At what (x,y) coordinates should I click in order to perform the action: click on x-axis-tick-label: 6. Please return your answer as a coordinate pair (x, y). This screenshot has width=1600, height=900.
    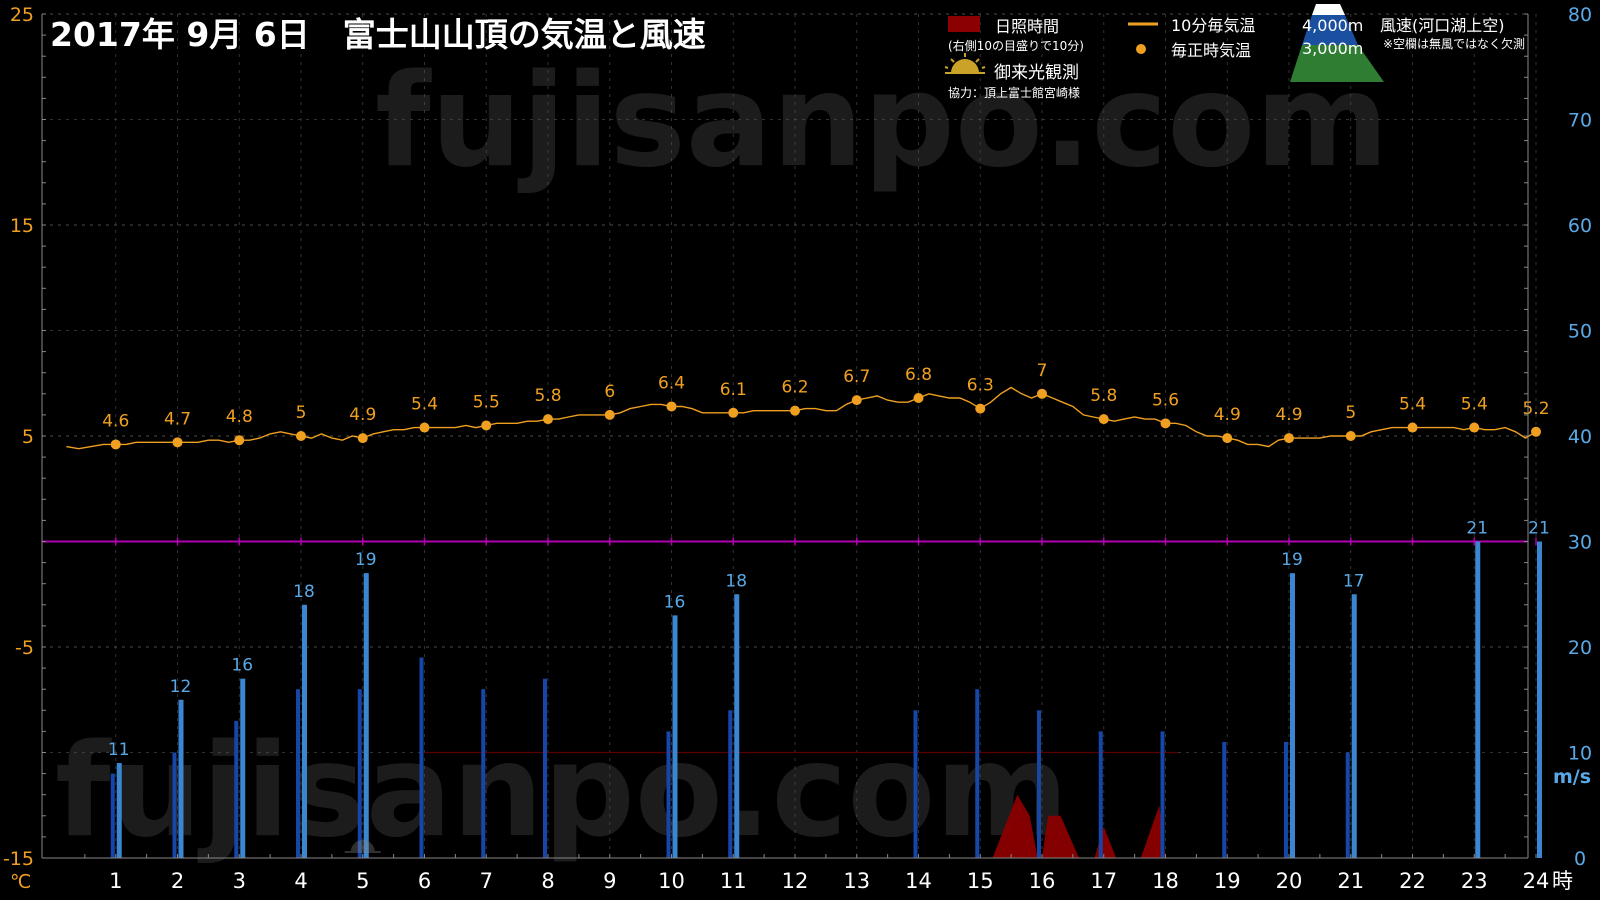
    Looking at the image, I should click on (424, 881).